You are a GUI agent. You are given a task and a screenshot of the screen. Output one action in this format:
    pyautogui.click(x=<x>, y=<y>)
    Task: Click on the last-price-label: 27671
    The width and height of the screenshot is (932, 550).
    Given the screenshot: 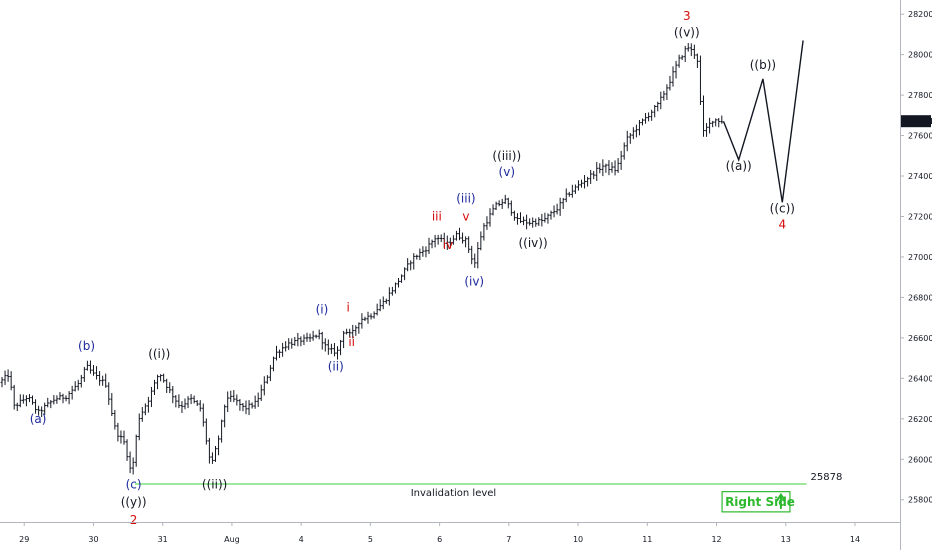 What is the action you would take?
    pyautogui.click(x=919, y=121)
    